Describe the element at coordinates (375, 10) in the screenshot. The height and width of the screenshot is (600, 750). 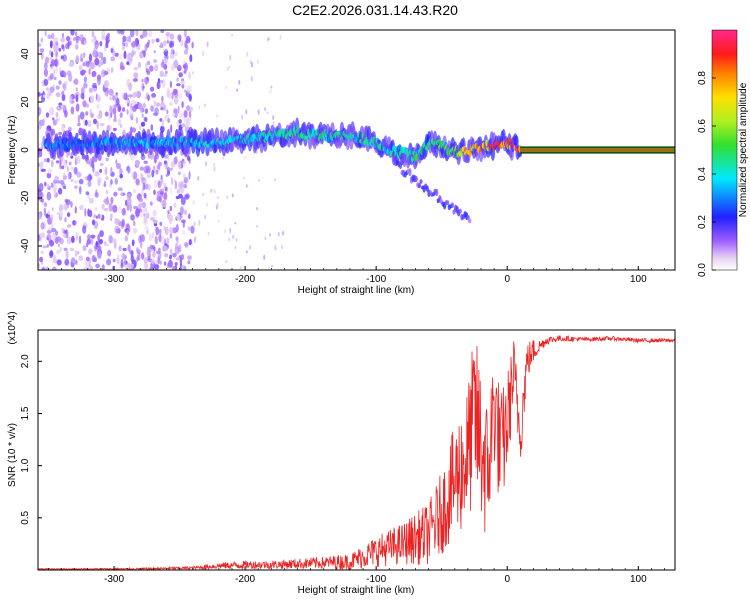
I see `chart-title: C2E2.2026.031.14.43.R20` at that location.